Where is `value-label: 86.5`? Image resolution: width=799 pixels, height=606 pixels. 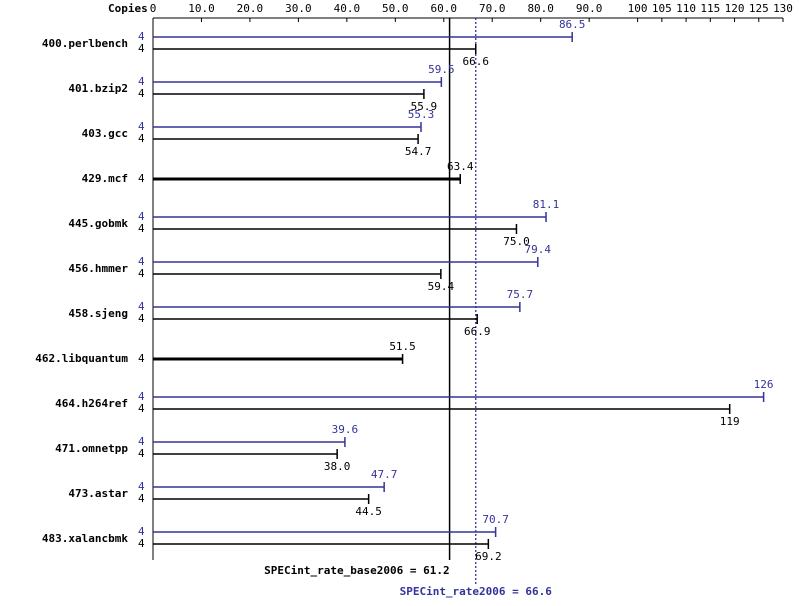
value-label: 86.5 is located at coordinates (572, 24).